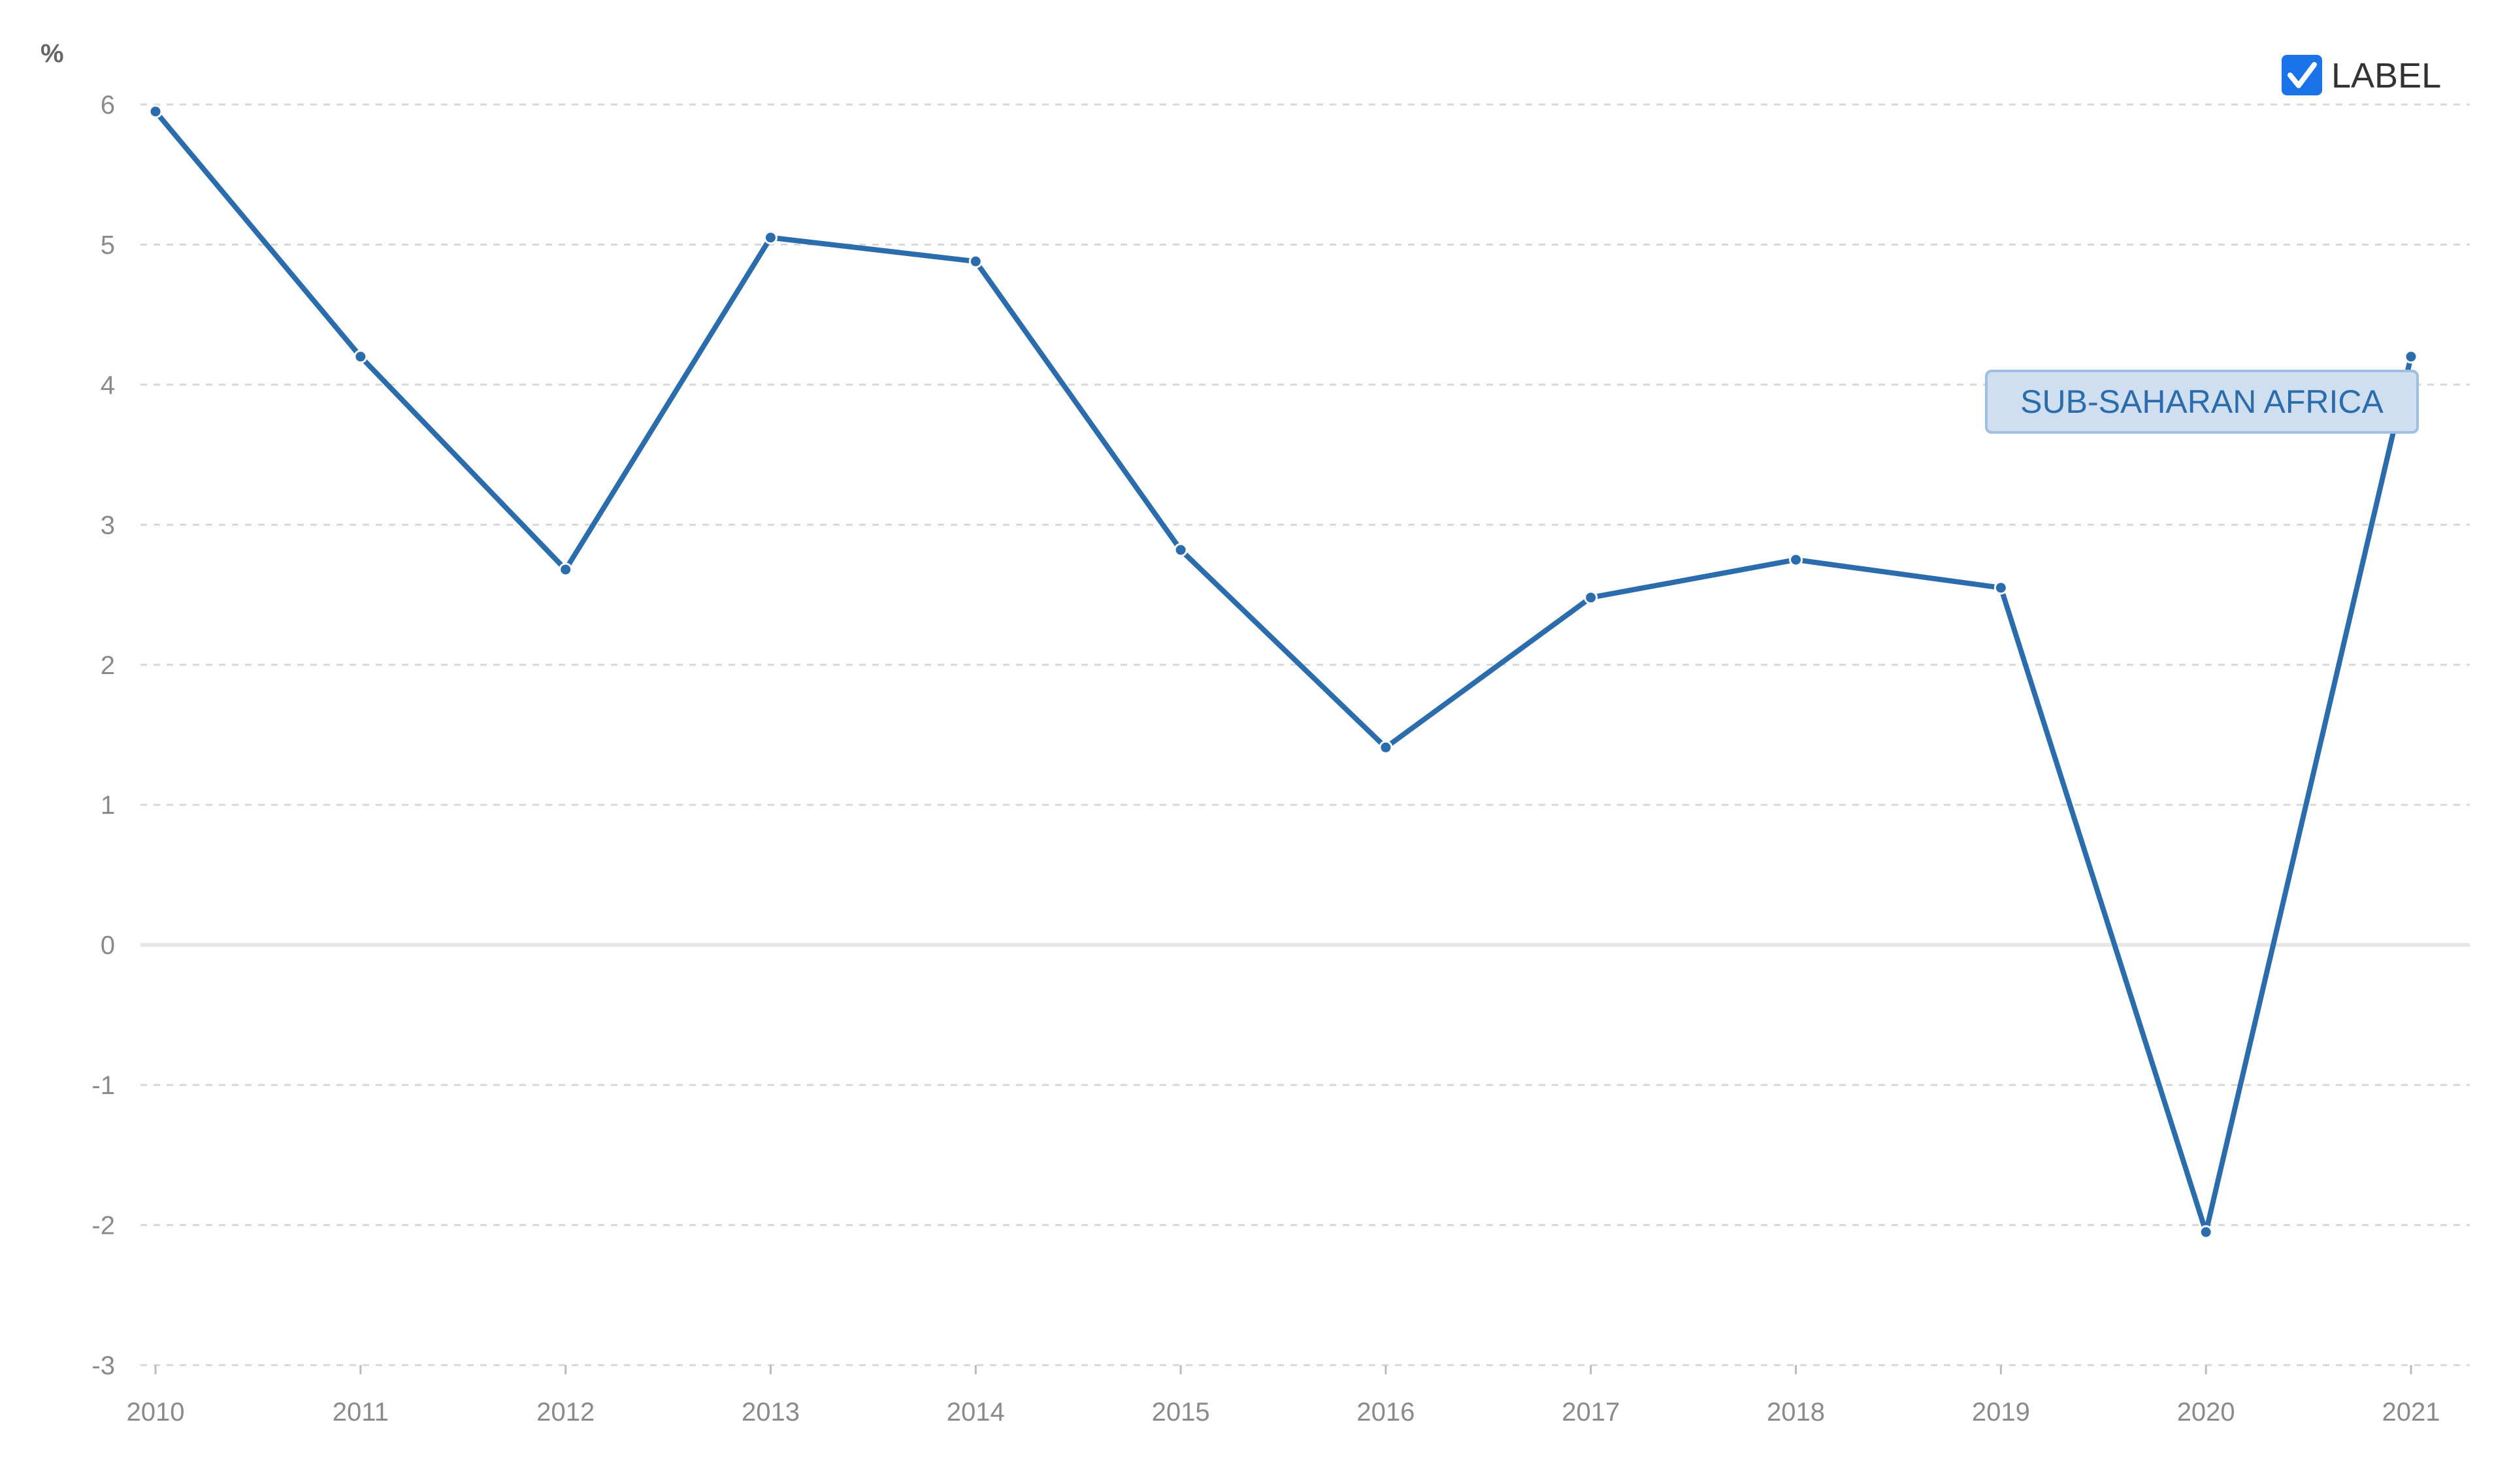  What do you see at coordinates (108, 805) in the screenshot?
I see `y-tick-label: 1` at bounding box center [108, 805].